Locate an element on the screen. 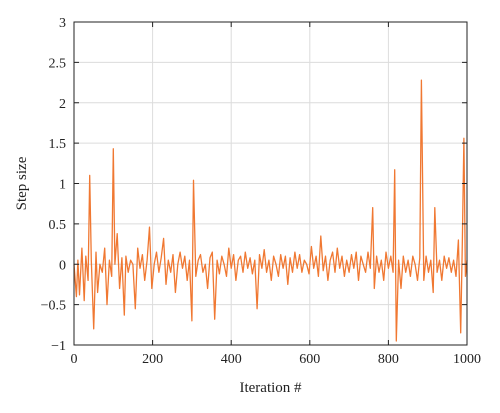  x-tick-label: 600 is located at coordinates (309, 359).